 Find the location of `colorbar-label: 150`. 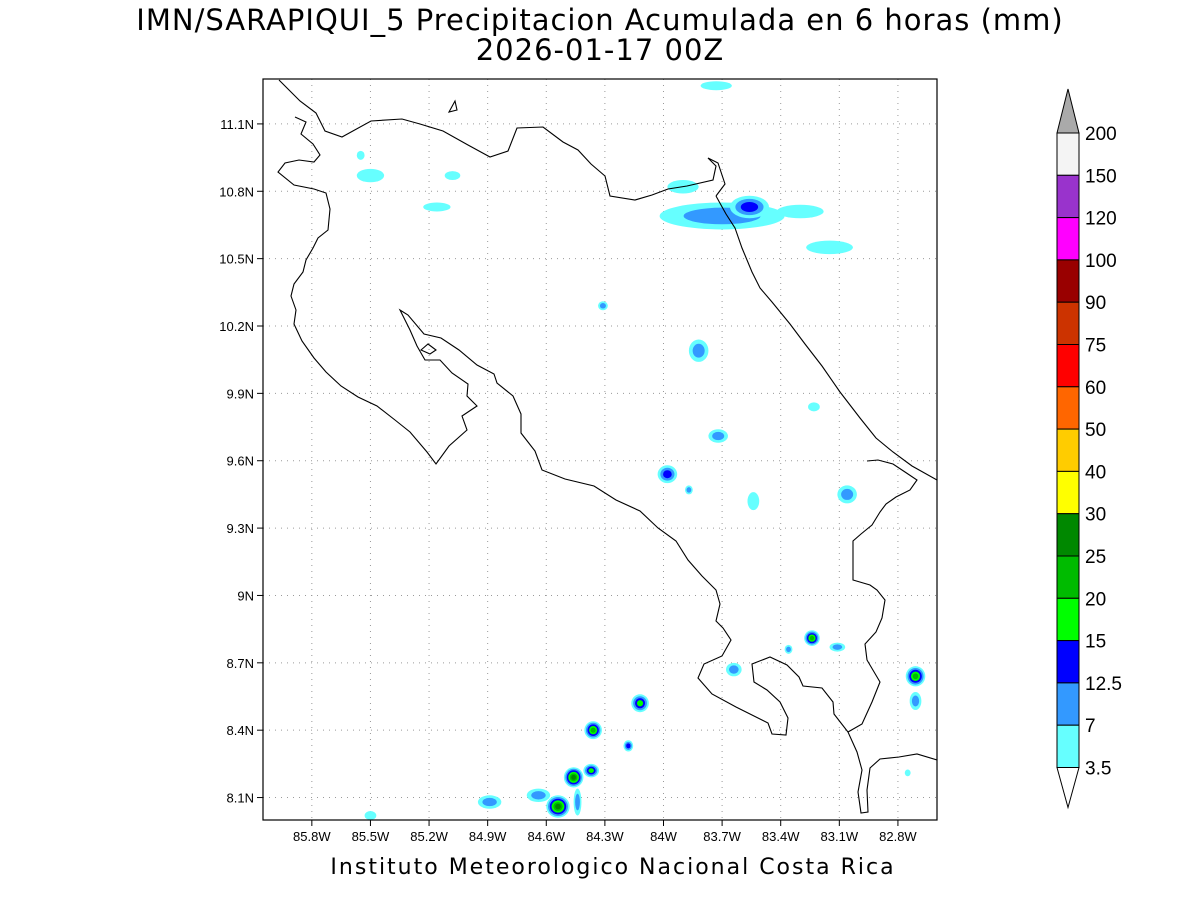

colorbar-label: 150 is located at coordinates (1101, 176).